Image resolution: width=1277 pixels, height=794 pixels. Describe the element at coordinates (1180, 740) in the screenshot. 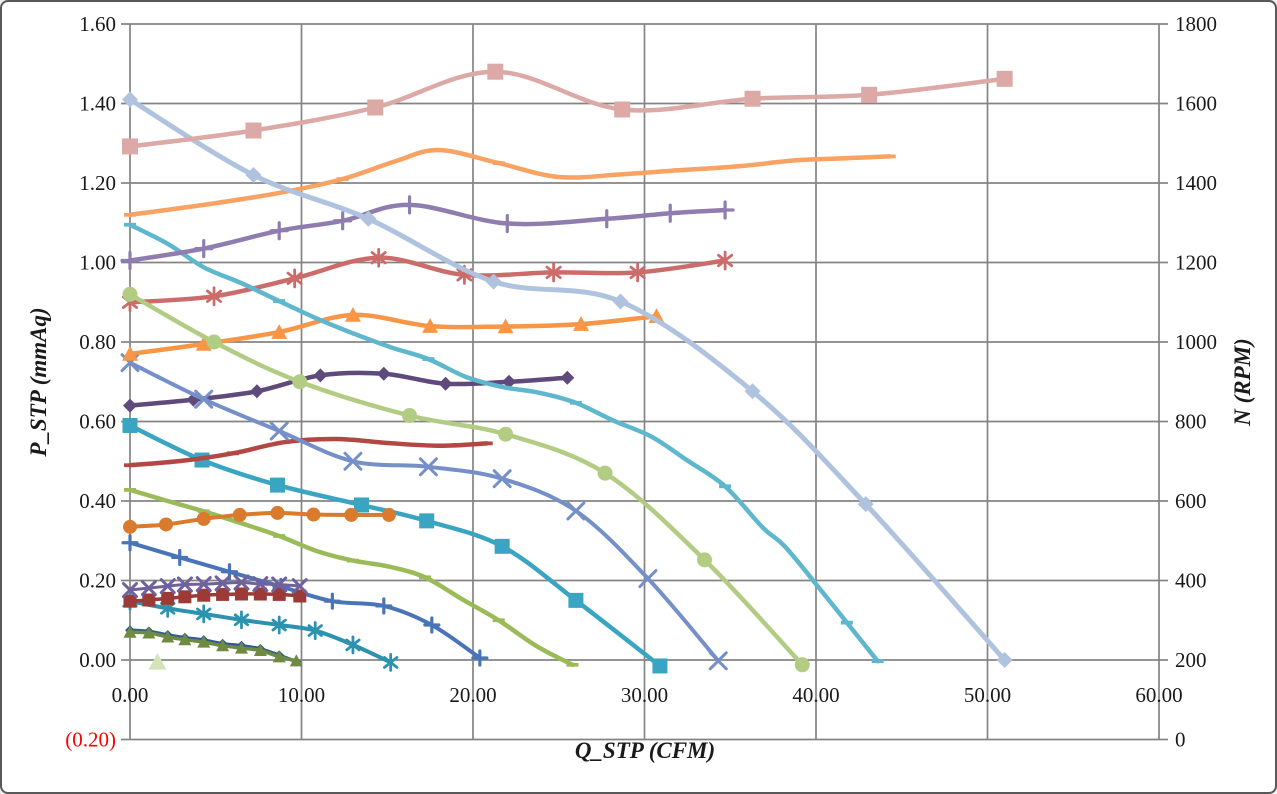

I see `y-right-tick-label: 0` at that location.